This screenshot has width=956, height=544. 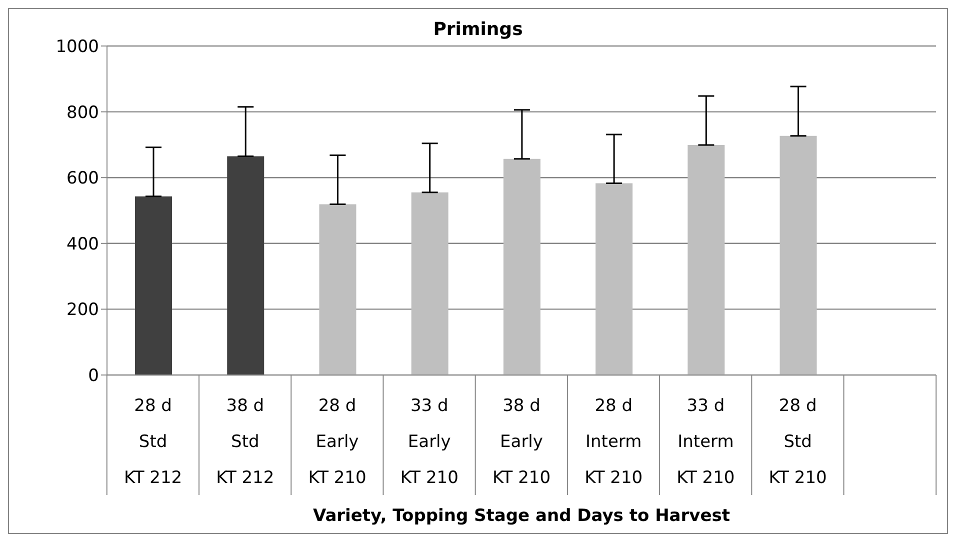 I want to click on x-tick-label: 38 d Early KT 210, so click(x=521, y=442).